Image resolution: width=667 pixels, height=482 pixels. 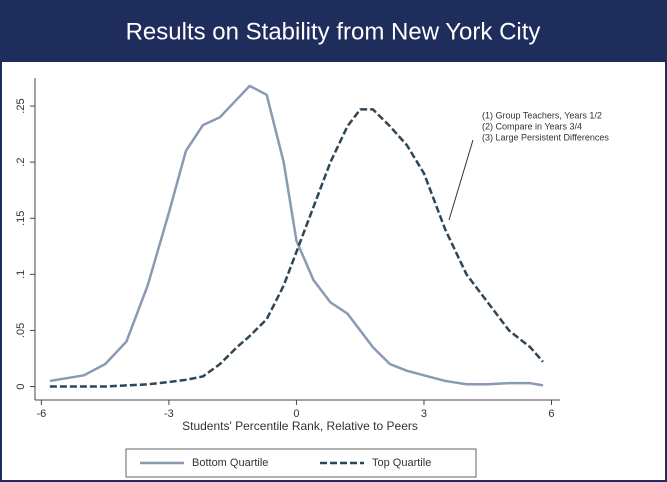 What do you see at coordinates (21, 218) in the screenshot?
I see `y-tick-label: .15` at bounding box center [21, 218].